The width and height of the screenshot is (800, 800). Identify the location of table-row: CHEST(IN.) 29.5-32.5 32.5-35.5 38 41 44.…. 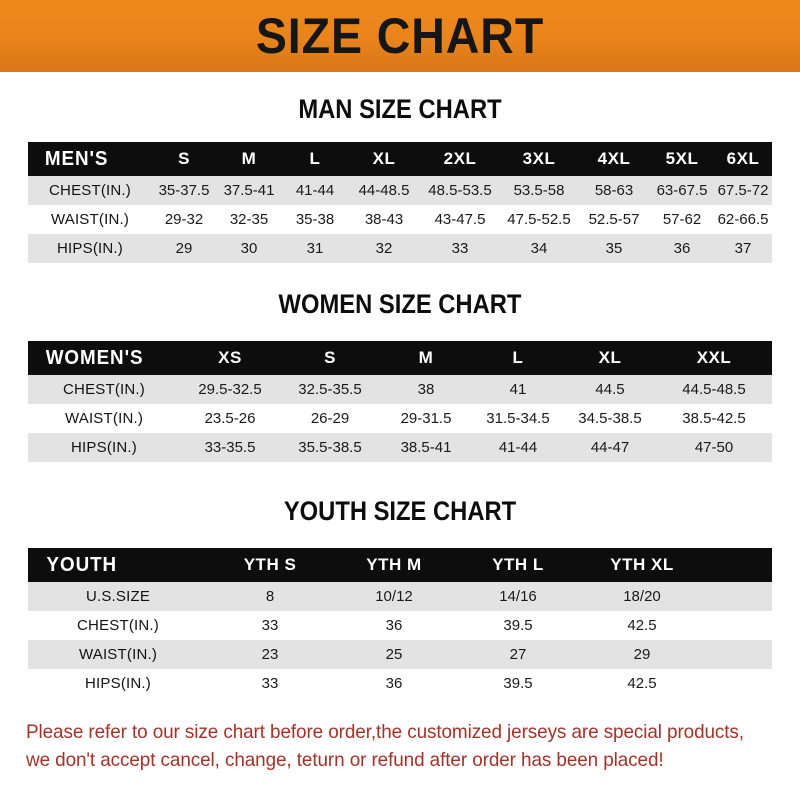
(400, 389).